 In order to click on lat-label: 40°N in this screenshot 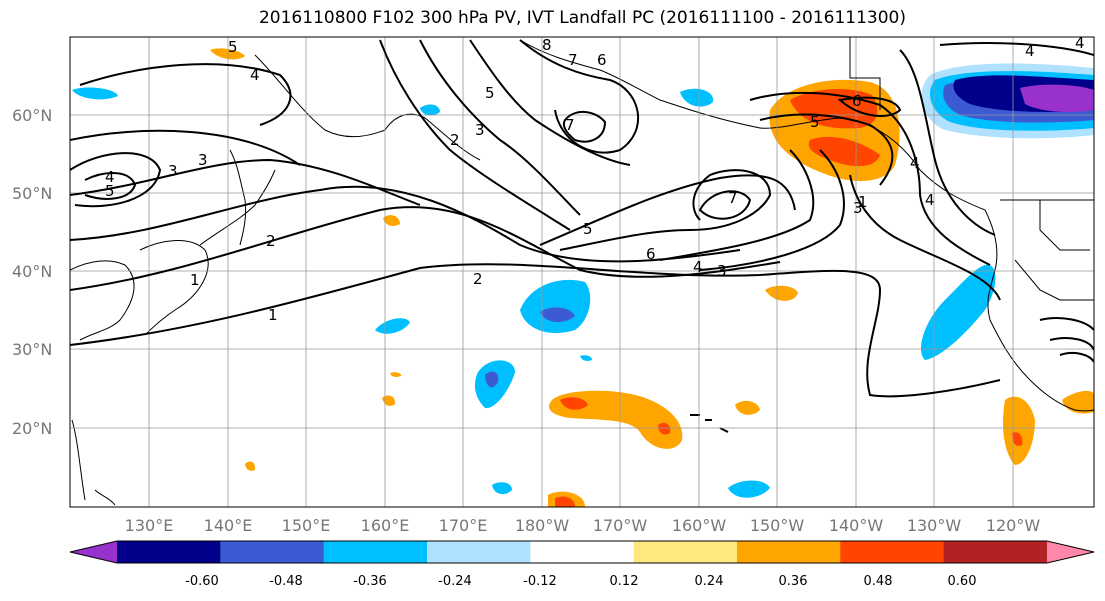, I will do `click(32, 271)`.